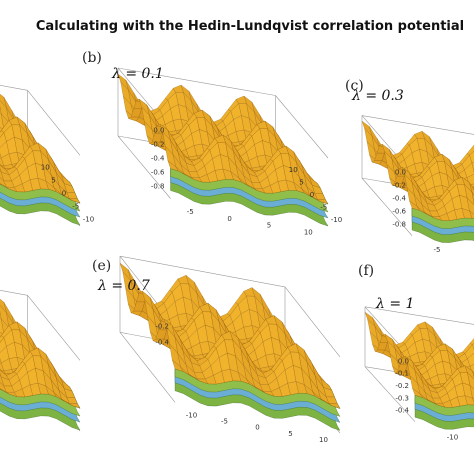  What do you see at coordinates (92, 58) in the screenshot?
I see `panel-label: (b)` at bounding box center [92, 58].